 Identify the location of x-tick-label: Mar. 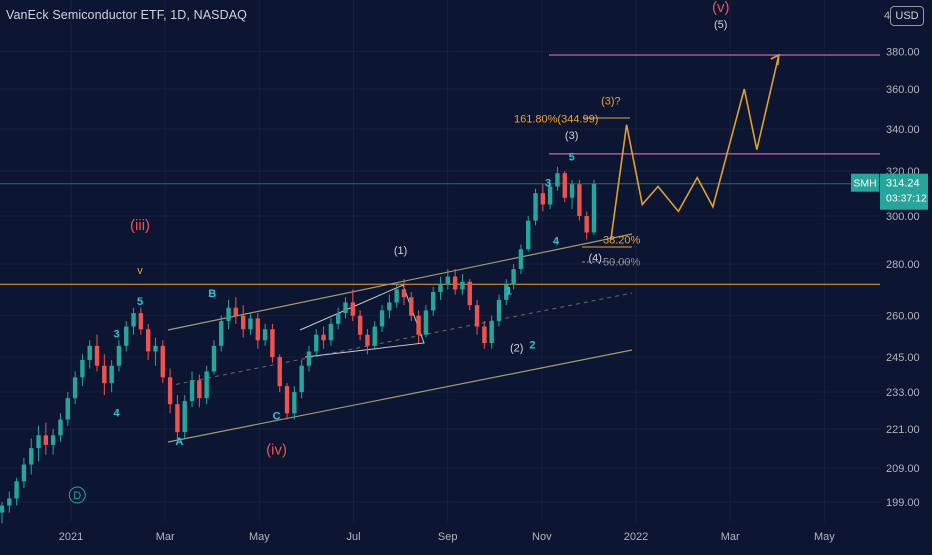
(730, 537).